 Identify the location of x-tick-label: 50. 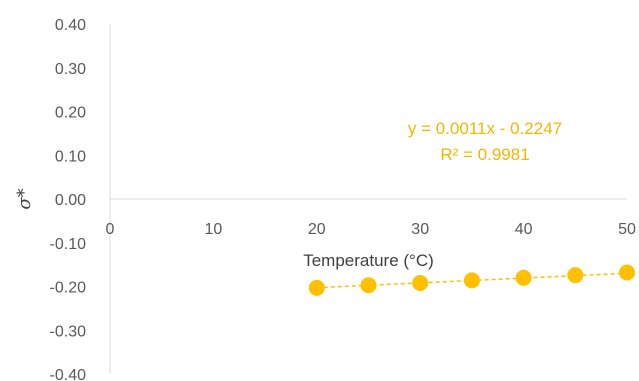
(627, 229).